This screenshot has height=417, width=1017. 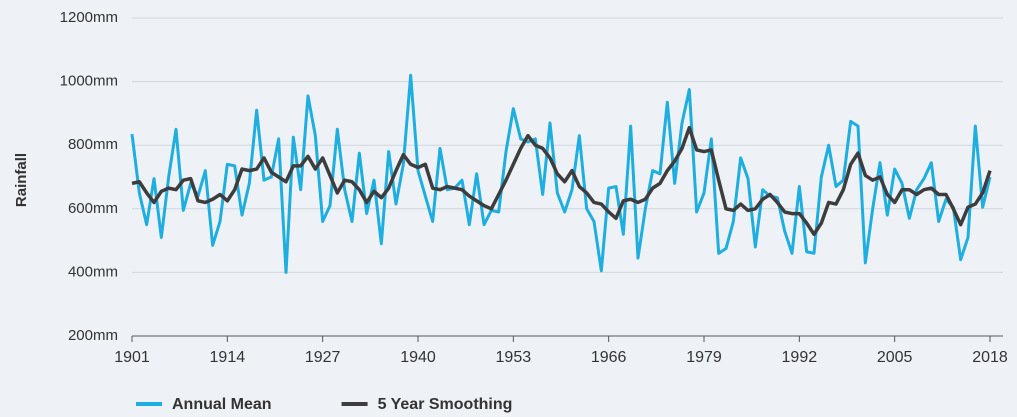 What do you see at coordinates (228, 357) in the screenshot?
I see `x-tick-label: 1914` at bounding box center [228, 357].